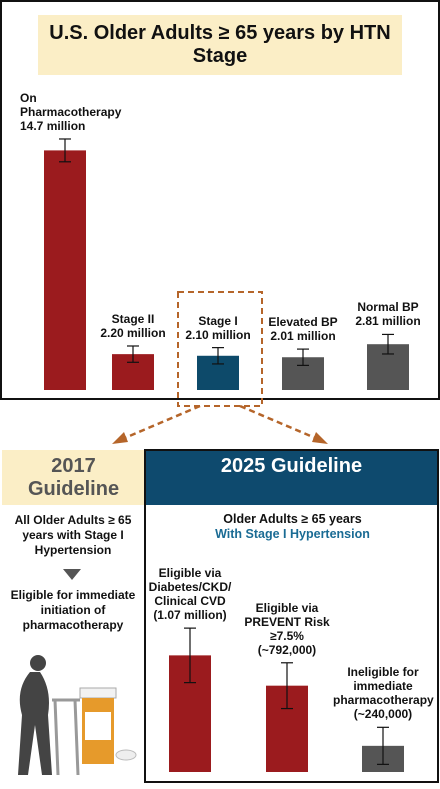  Describe the element at coordinates (291, 477) in the screenshot. I see `header-2025` at that location.